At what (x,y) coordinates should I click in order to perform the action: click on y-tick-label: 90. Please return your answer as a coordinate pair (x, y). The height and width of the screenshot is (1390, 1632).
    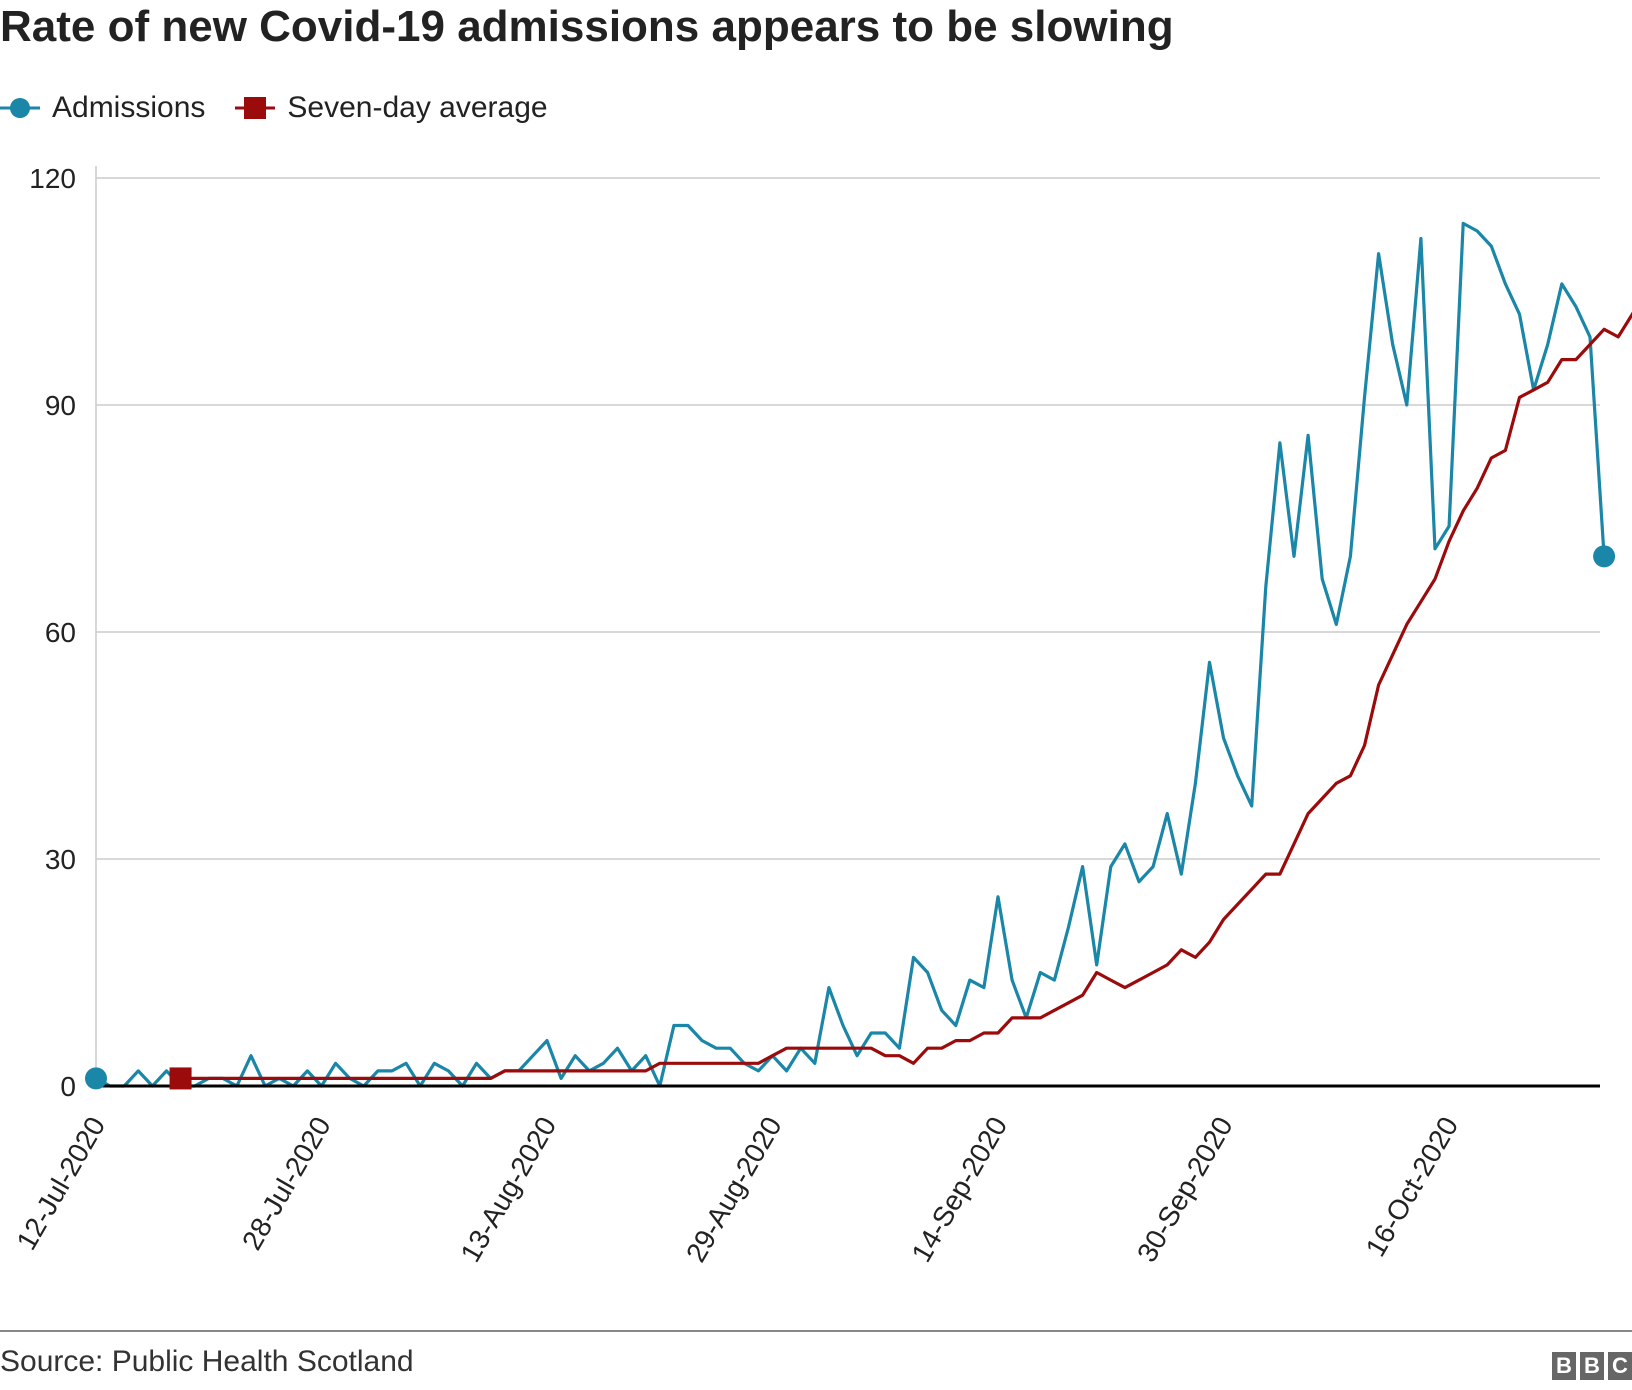
    Looking at the image, I should click on (60, 405).